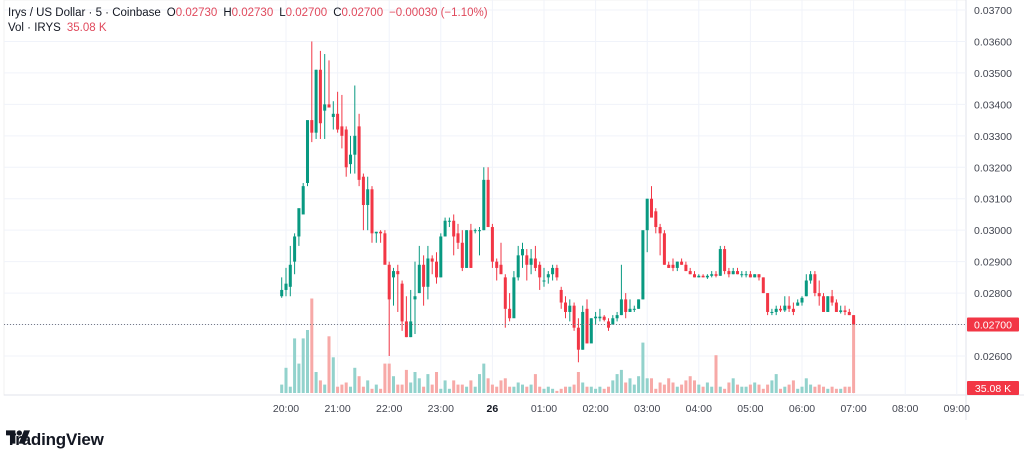 Image resolution: width=1024 pixels, height=463 pixels. Describe the element at coordinates (192, 13) in the screenshot. I see `open-value: O0.02730` at that location.